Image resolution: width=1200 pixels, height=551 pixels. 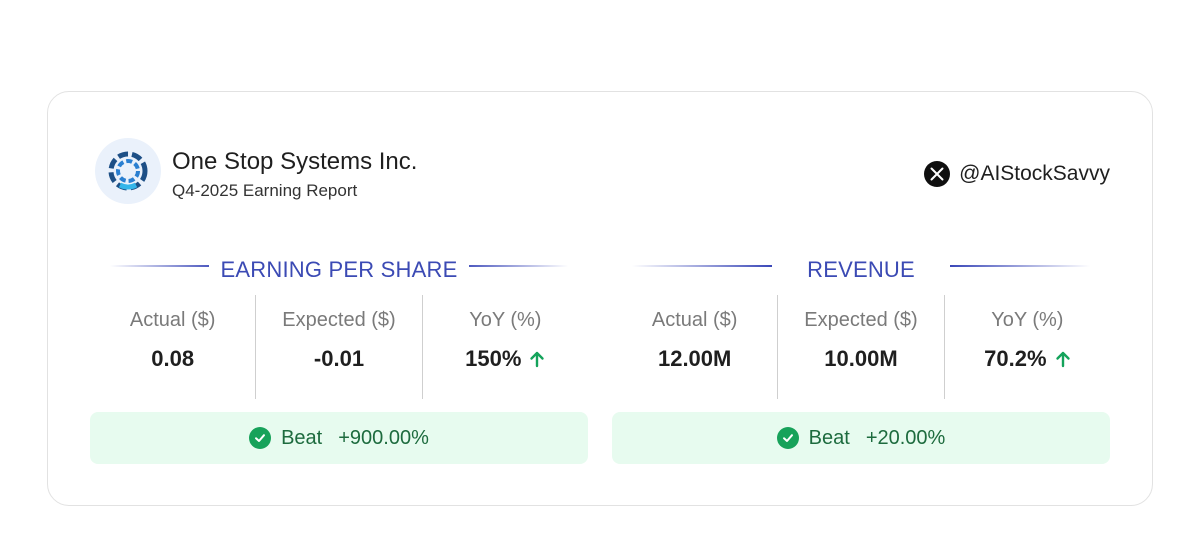 I want to click on revenue-header: REVENUE, so click(x=861, y=270).